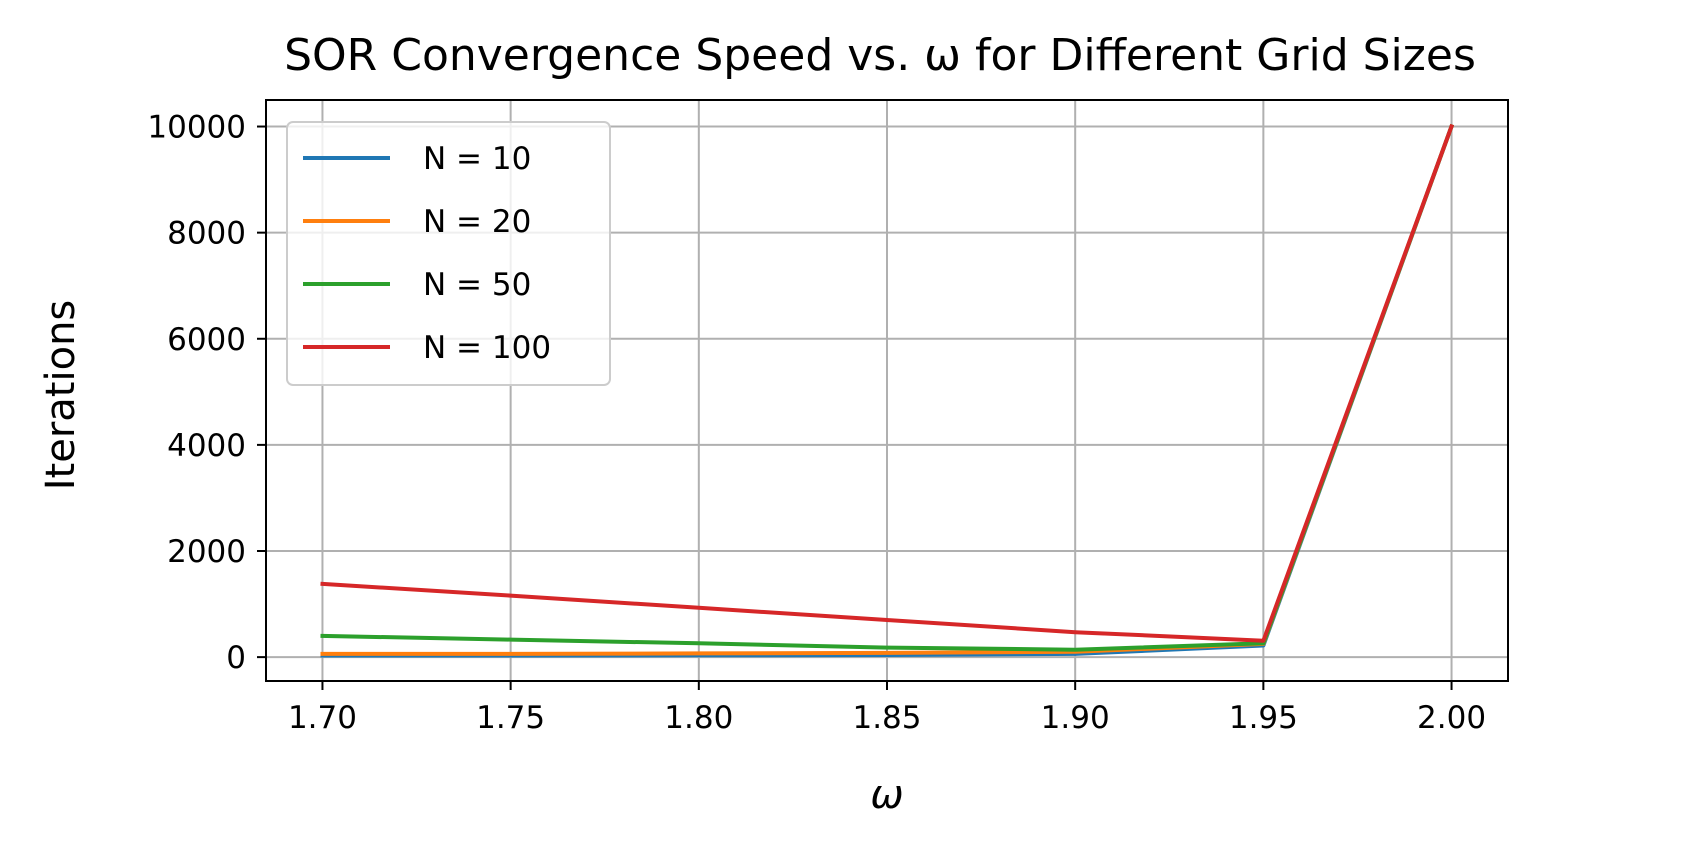 Image resolution: width=1702 pixels, height=857 pixels. I want to click on y-tick-label: 6000, so click(206, 340).